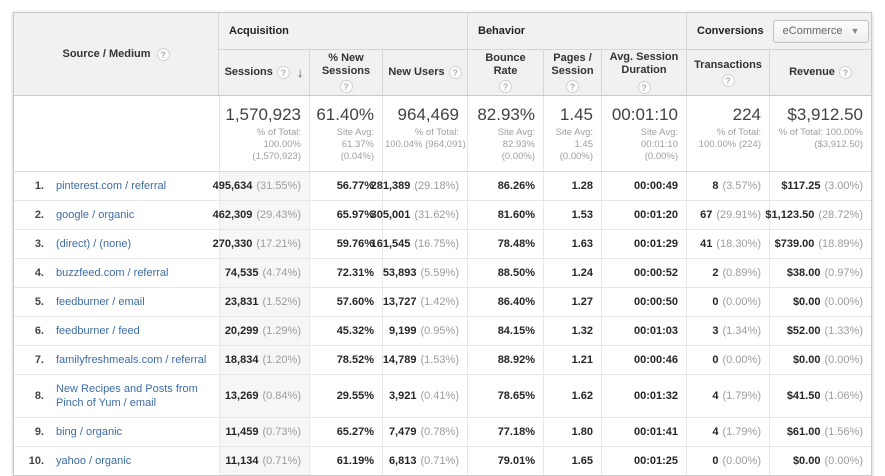  What do you see at coordinates (345, 331) in the screenshot?
I see `percent-new-sessions-cell: 45.32%` at bounding box center [345, 331].